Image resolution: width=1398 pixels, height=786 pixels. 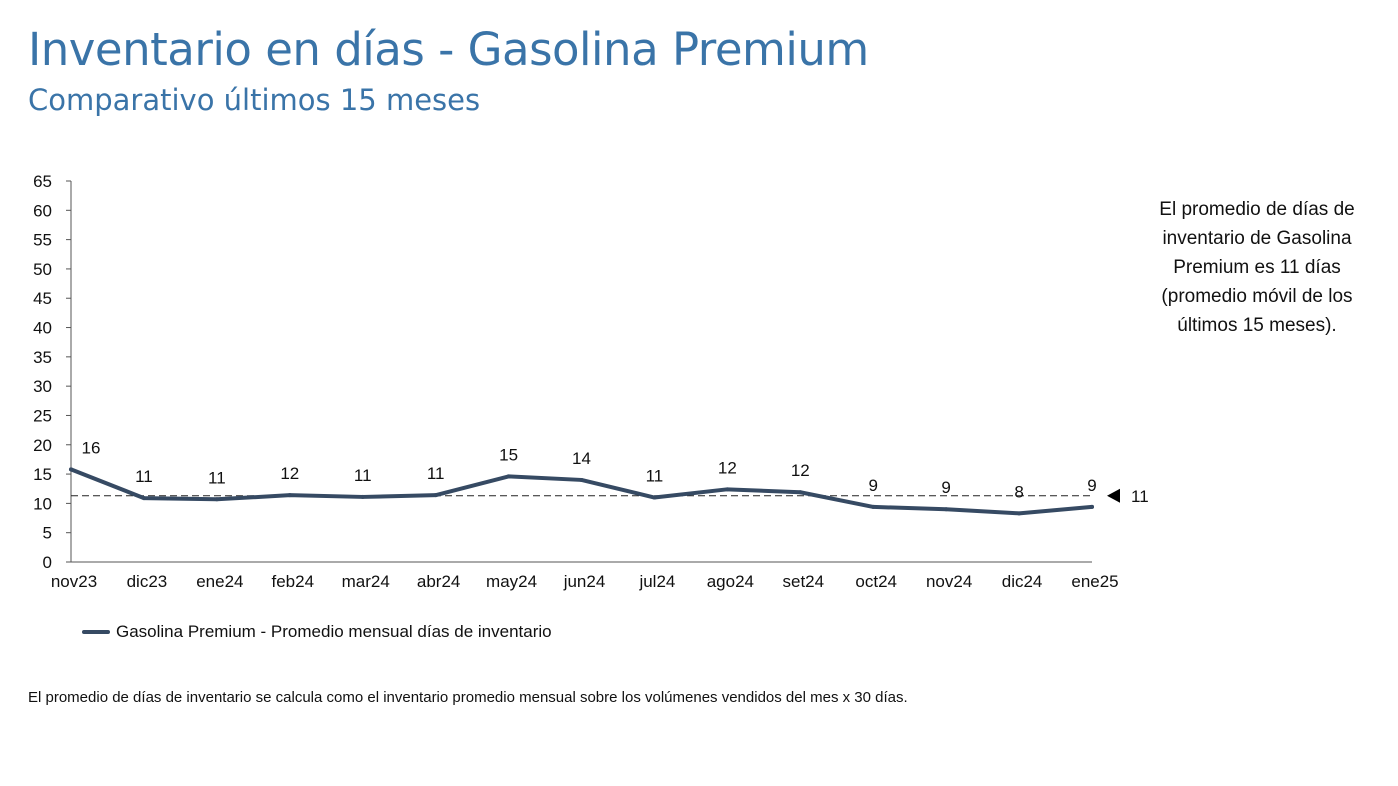 I want to click on y-tick-label: 35, so click(x=42, y=357).